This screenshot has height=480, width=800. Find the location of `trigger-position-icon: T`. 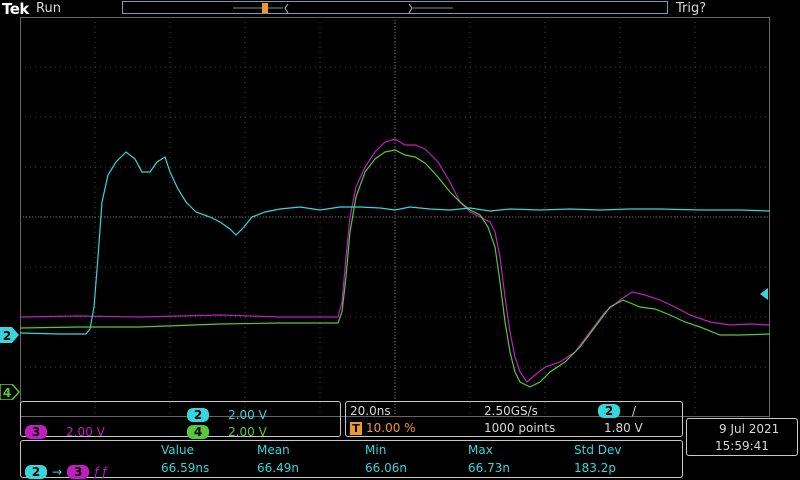

trigger-position-icon: T is located at coordinates (356, 428).